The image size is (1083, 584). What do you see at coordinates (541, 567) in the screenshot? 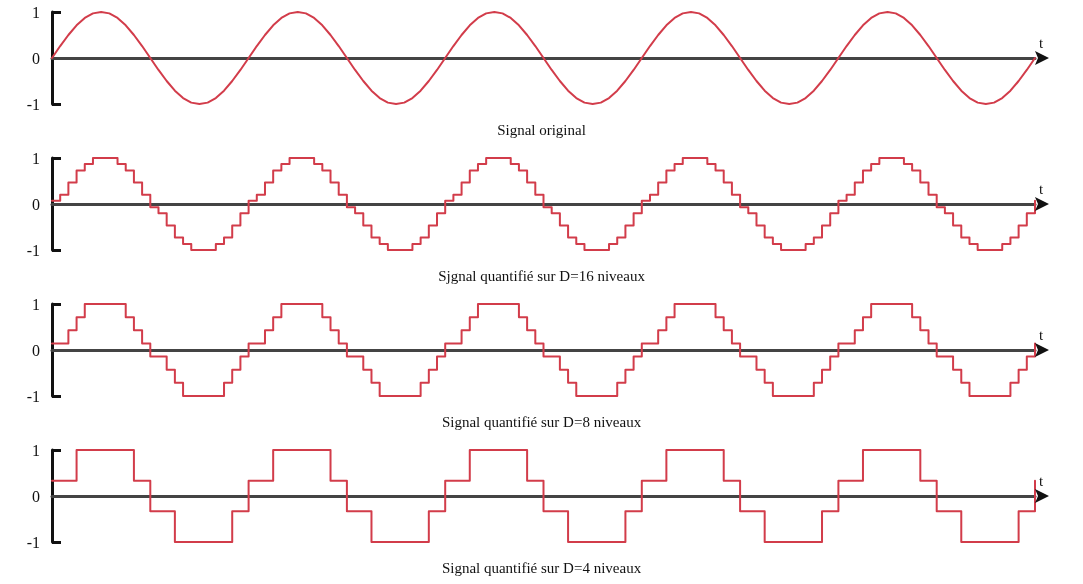
I see `text: Signal quantifié sur D=4 niveaux` at bounding box center [541, 567].